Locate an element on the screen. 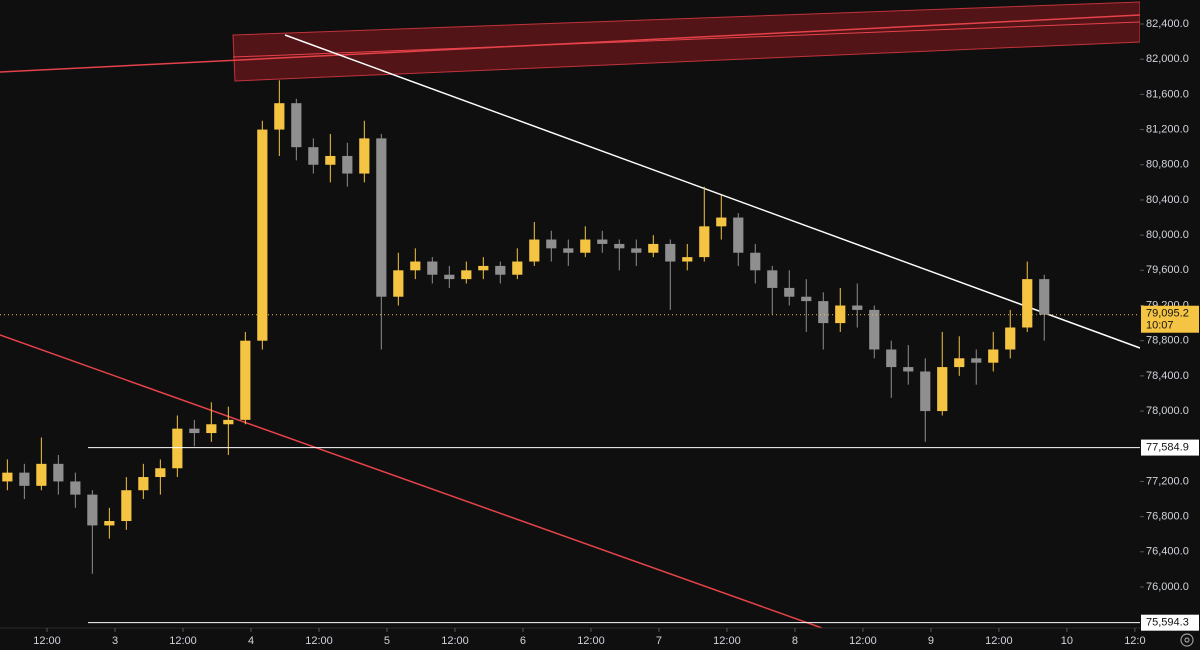  y-tick-label: 81,600.0 is located at coordinates (1167, 94).